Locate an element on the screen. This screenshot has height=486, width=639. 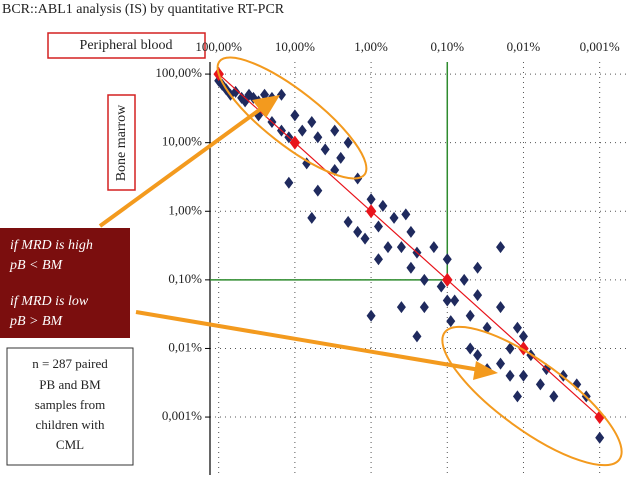
n-box is located at coordinates (70, 406).